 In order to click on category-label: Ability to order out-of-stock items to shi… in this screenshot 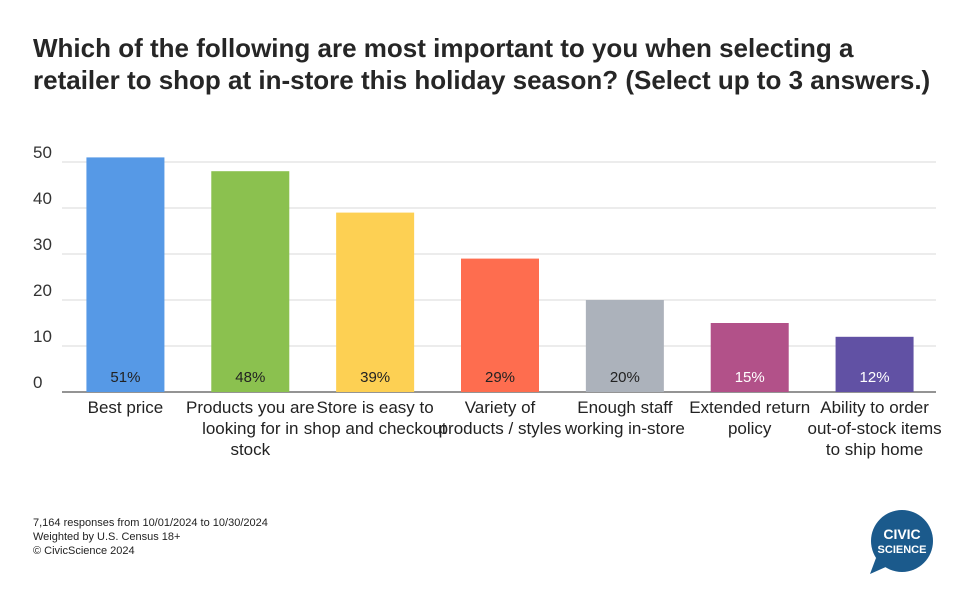, I will do `click(874, 428)`.